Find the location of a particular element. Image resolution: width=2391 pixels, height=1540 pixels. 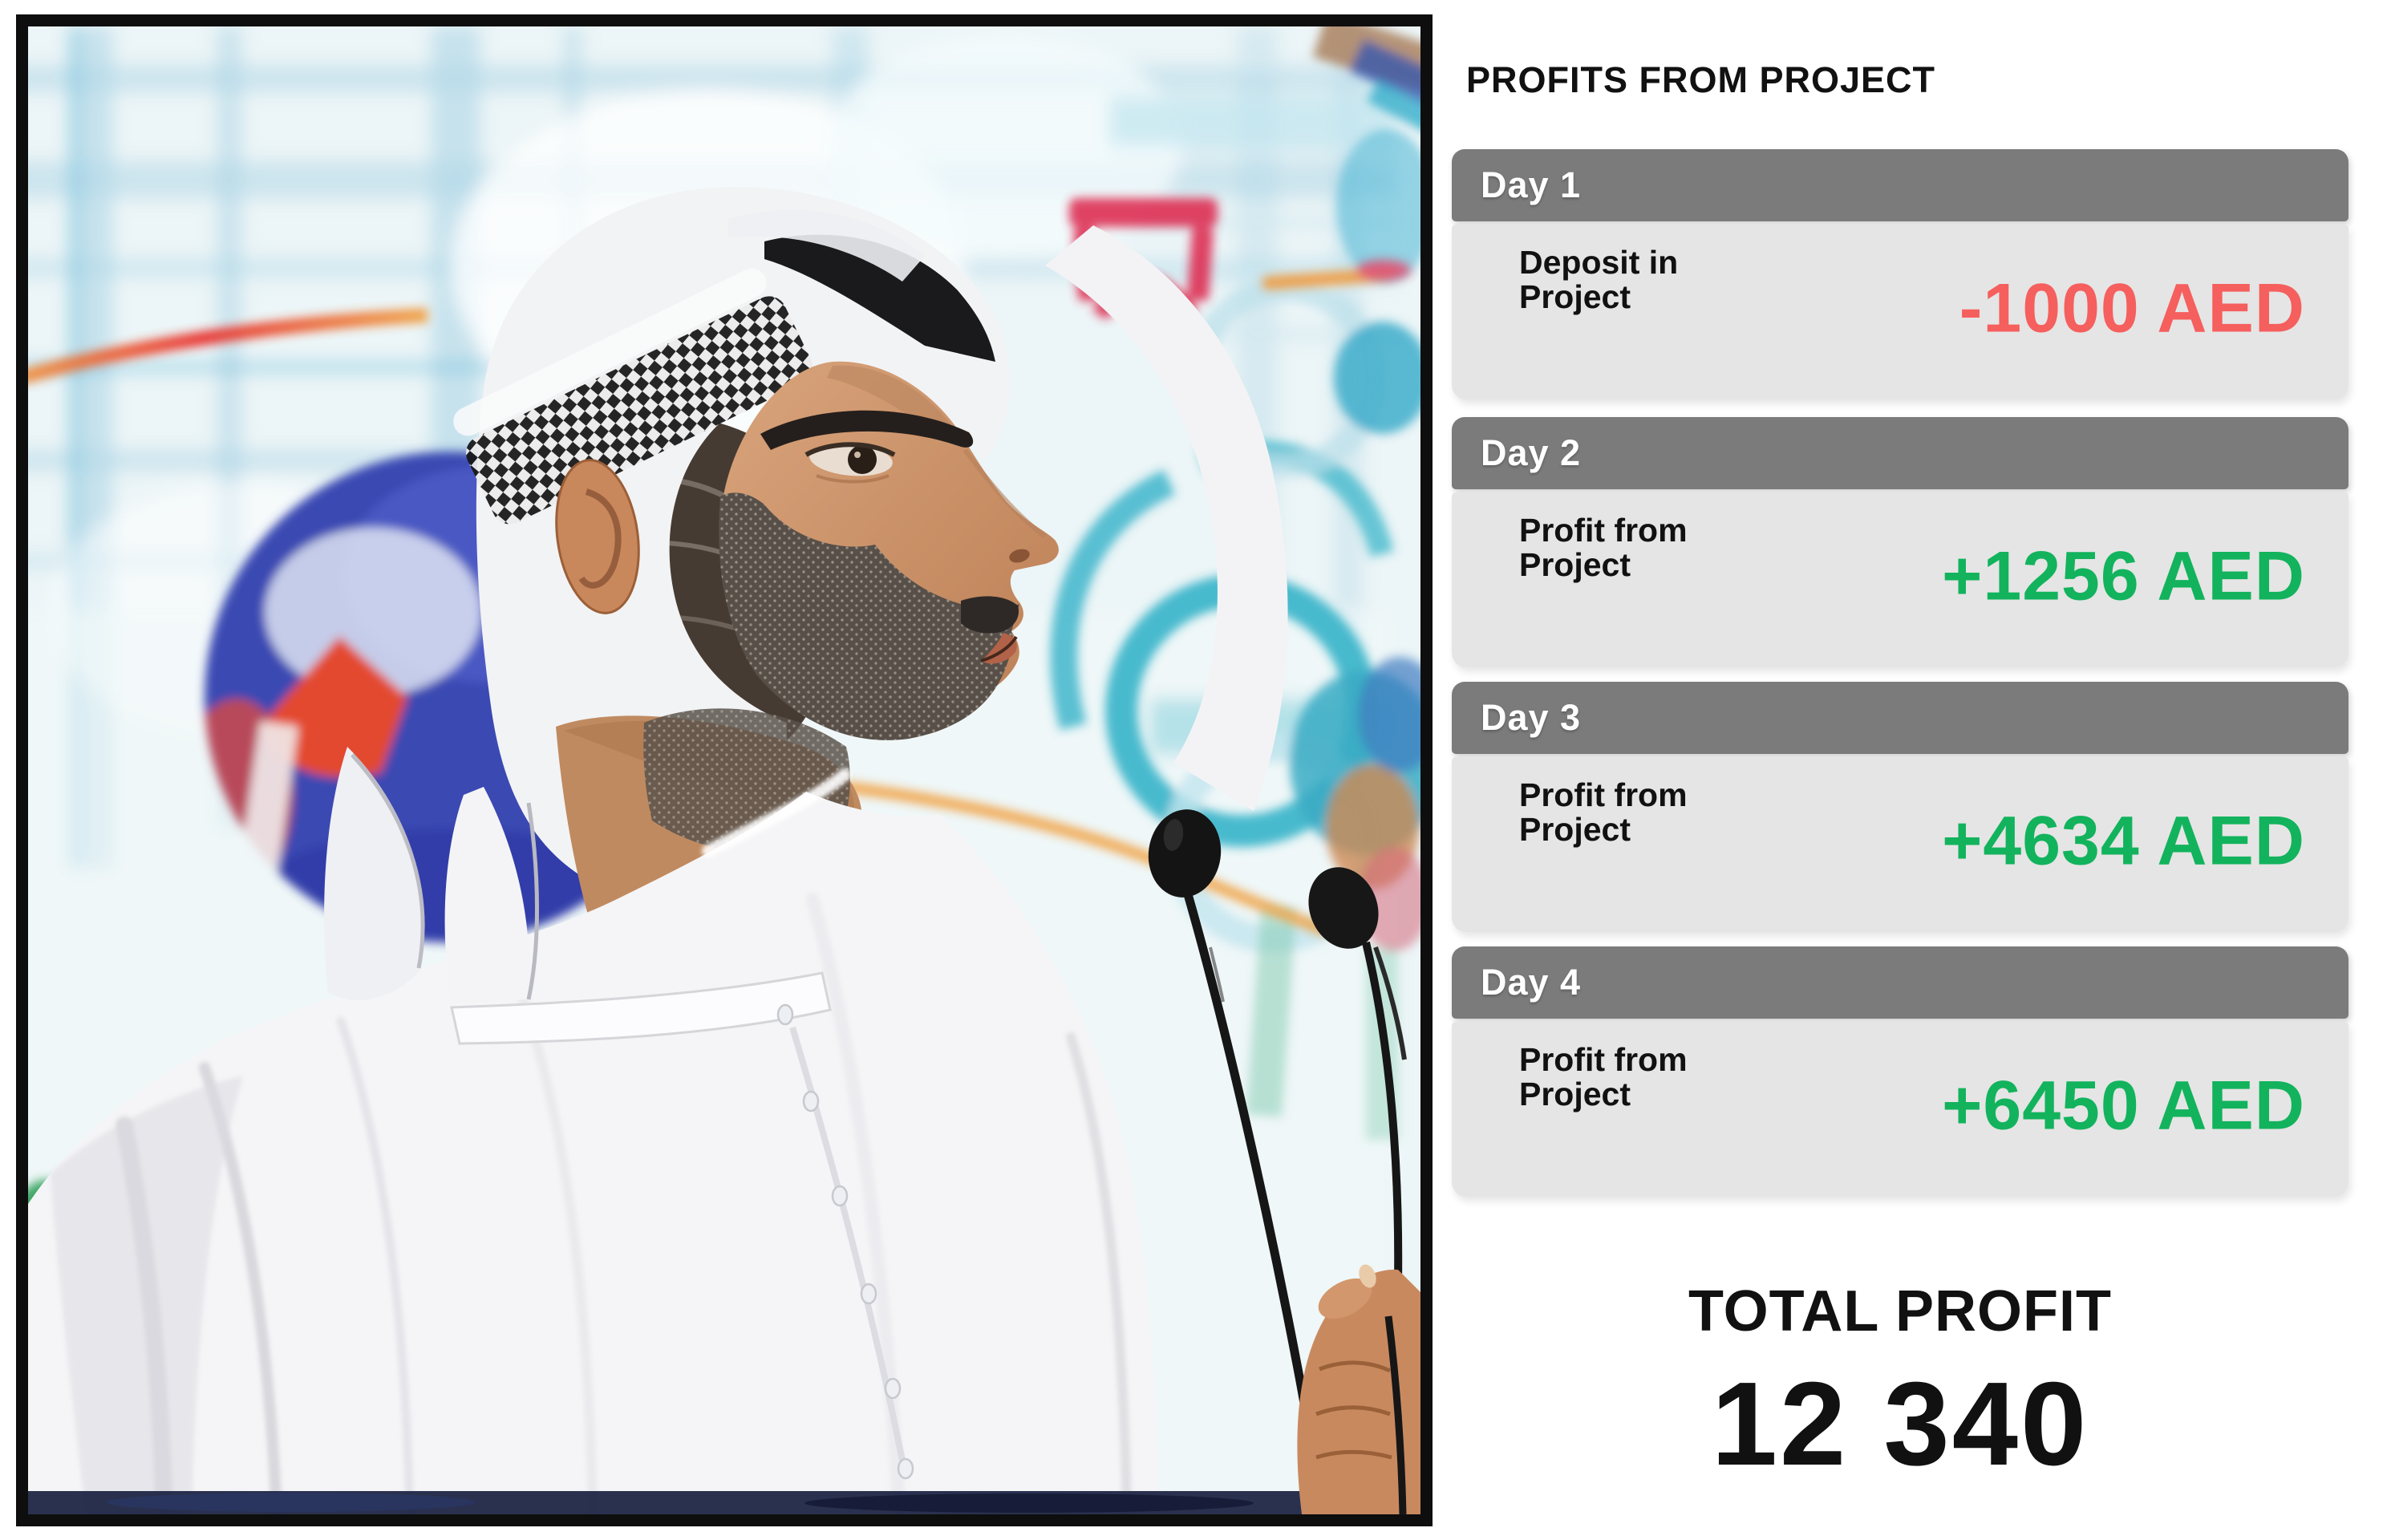

mouth-line is located at coordinates (999, 649).